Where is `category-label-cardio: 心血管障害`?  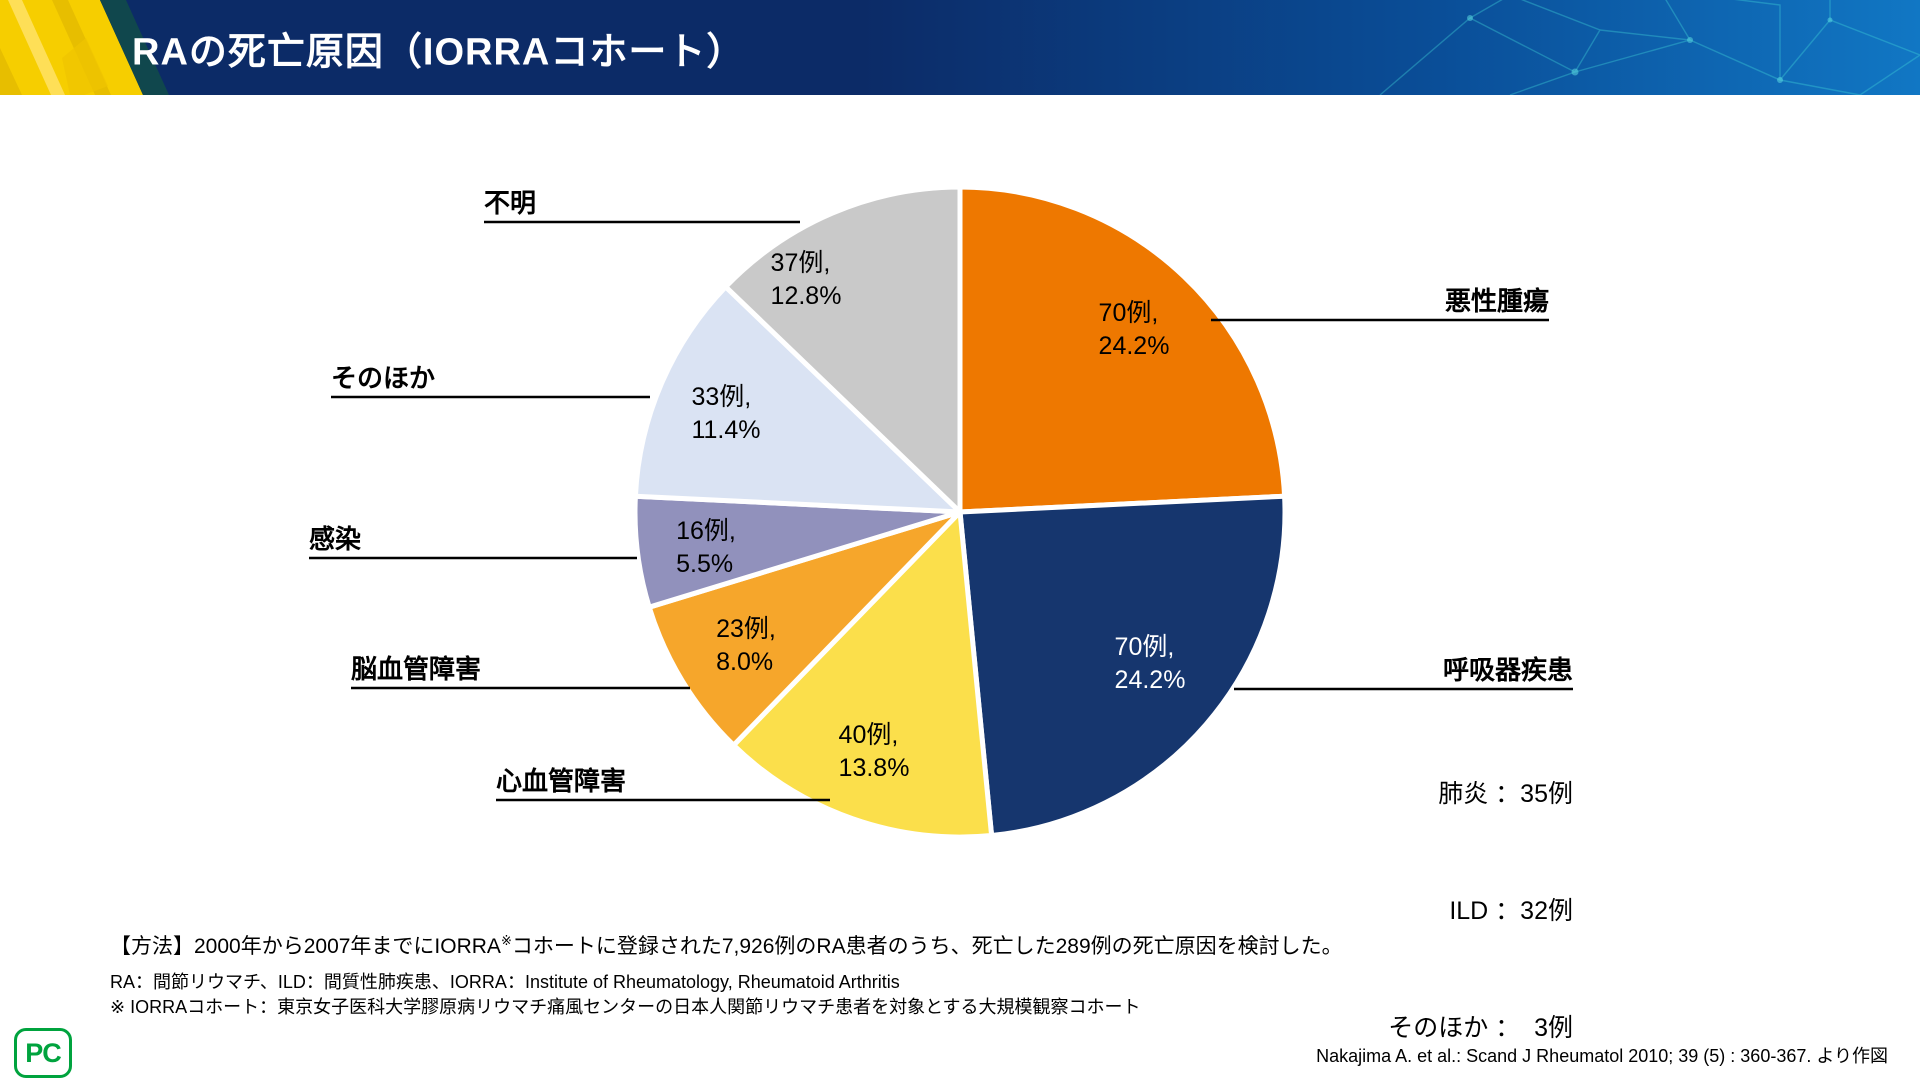
category-label-cardio: 心血管障害 is located at coordinates (561, 781).